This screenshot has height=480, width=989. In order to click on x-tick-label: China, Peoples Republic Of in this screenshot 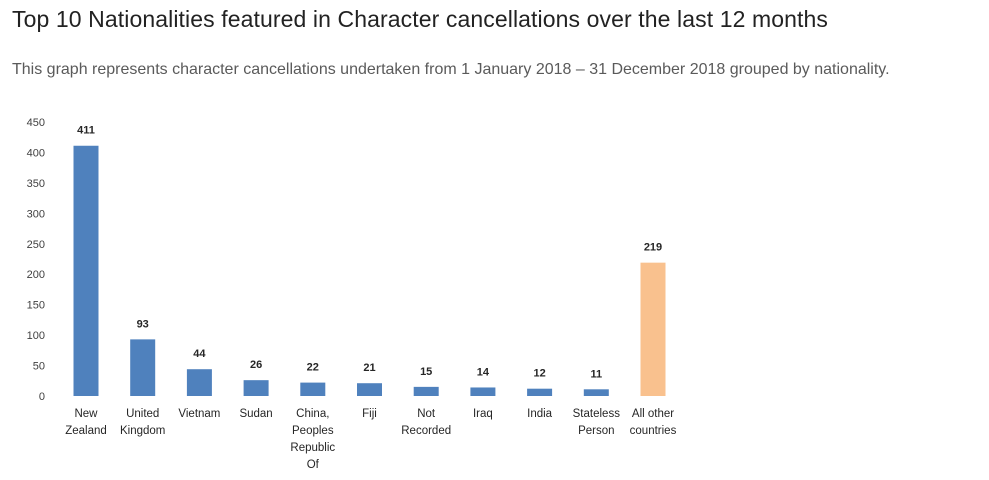, I will do `click(312, 439)`.